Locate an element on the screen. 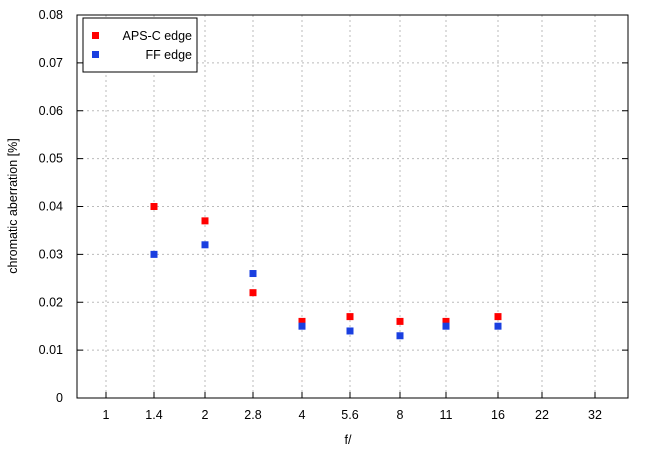 The image size is (650, 450). y-tick-label: 0.06 is located at coordinates (51, 111).